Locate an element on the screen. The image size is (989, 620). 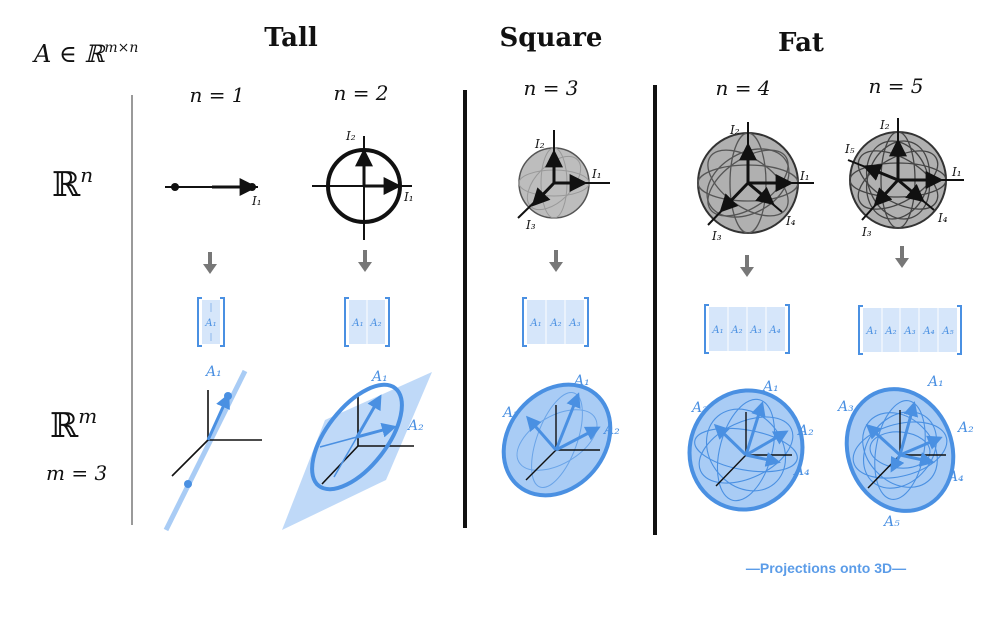
image-figure-n1: A₁ is located at coordinates (212, 448).